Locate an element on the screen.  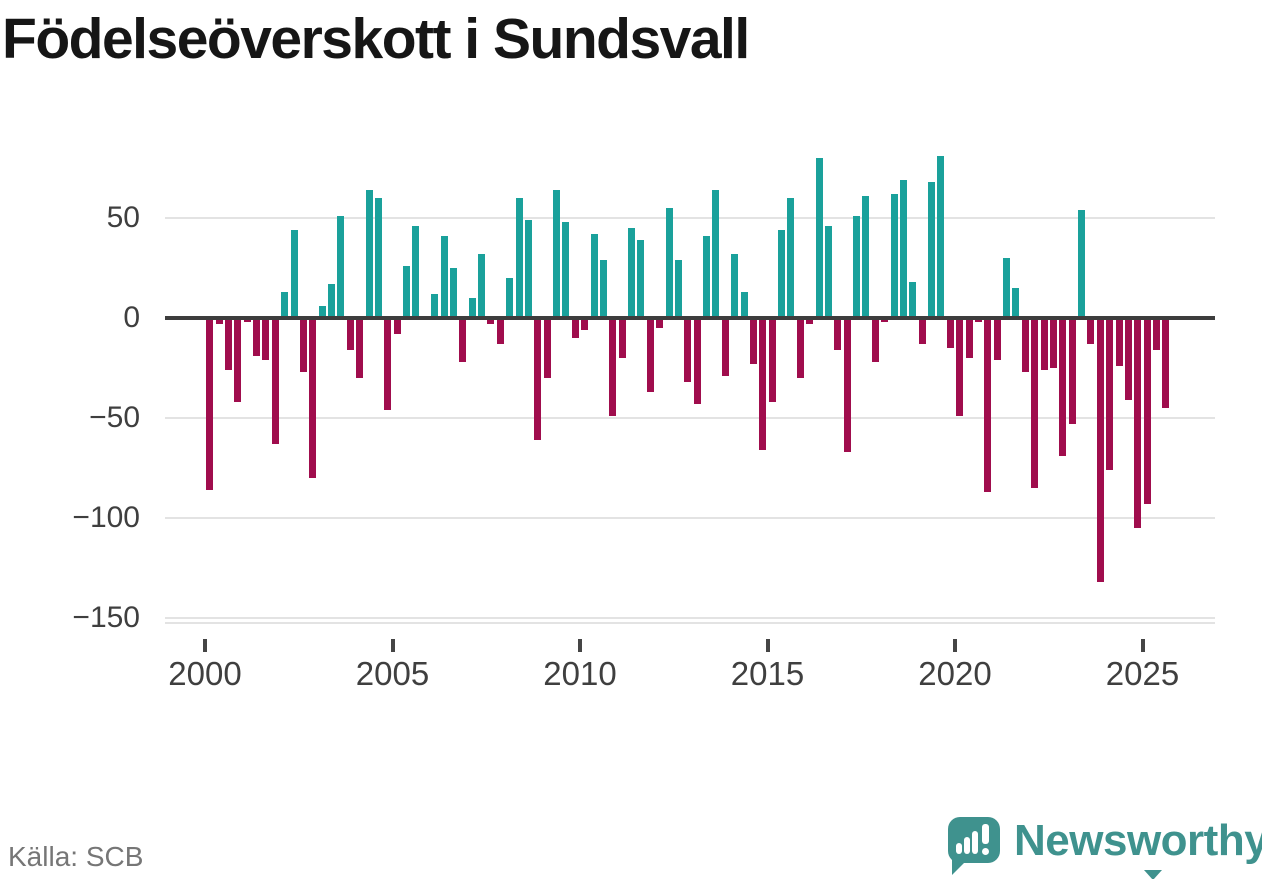
bar-2019-q2 is located at coordinates (932, 250).